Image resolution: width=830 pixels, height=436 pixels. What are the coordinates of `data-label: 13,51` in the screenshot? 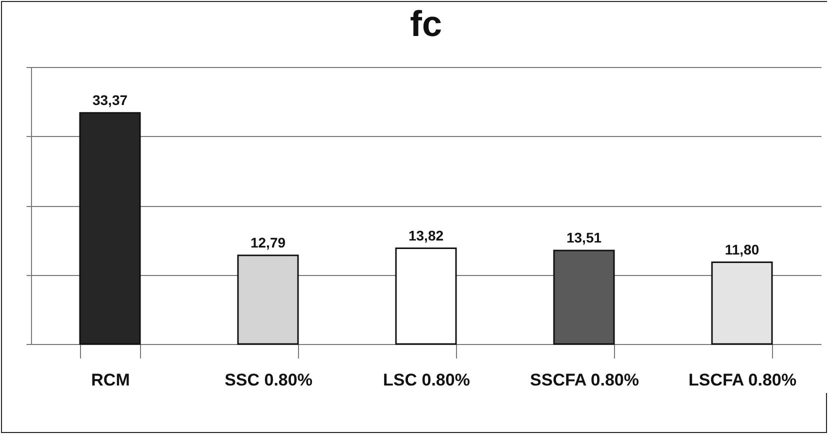 It's located at (584, 237).